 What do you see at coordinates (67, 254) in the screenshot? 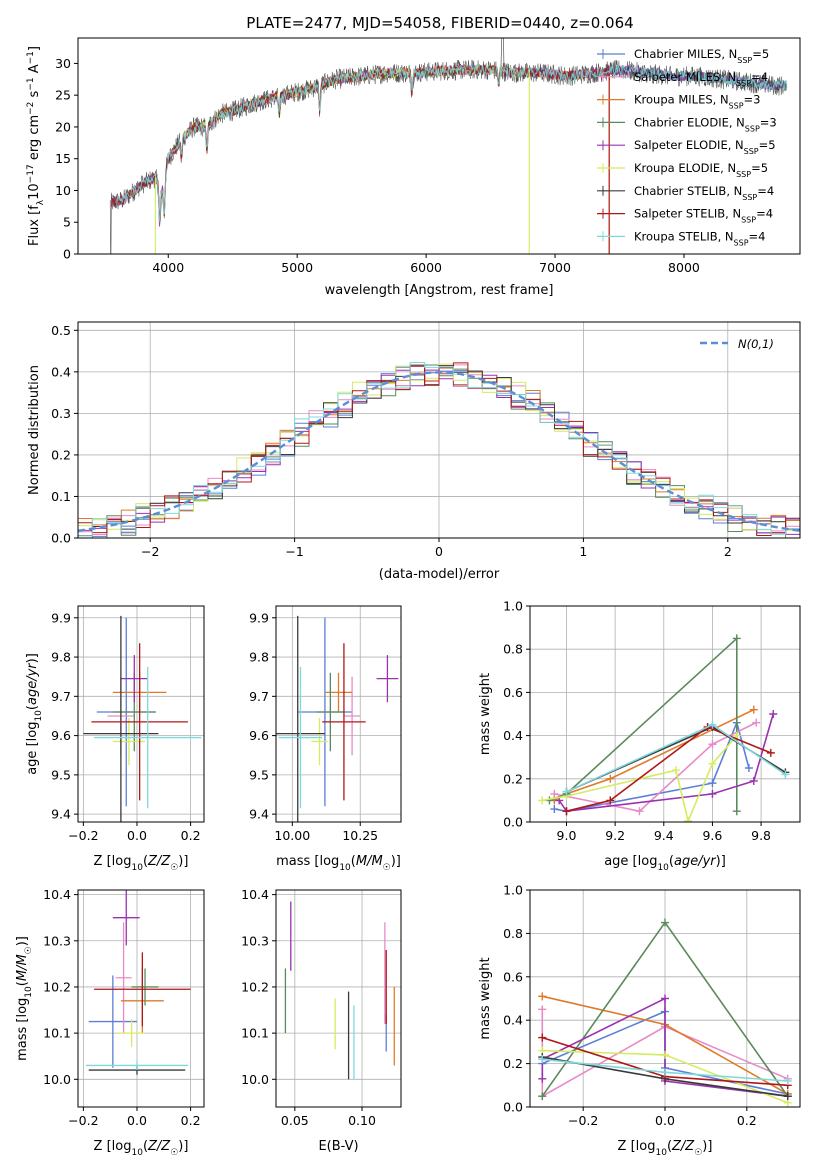
I see `y-tick-label: 0` at bounding box center [67, 254].